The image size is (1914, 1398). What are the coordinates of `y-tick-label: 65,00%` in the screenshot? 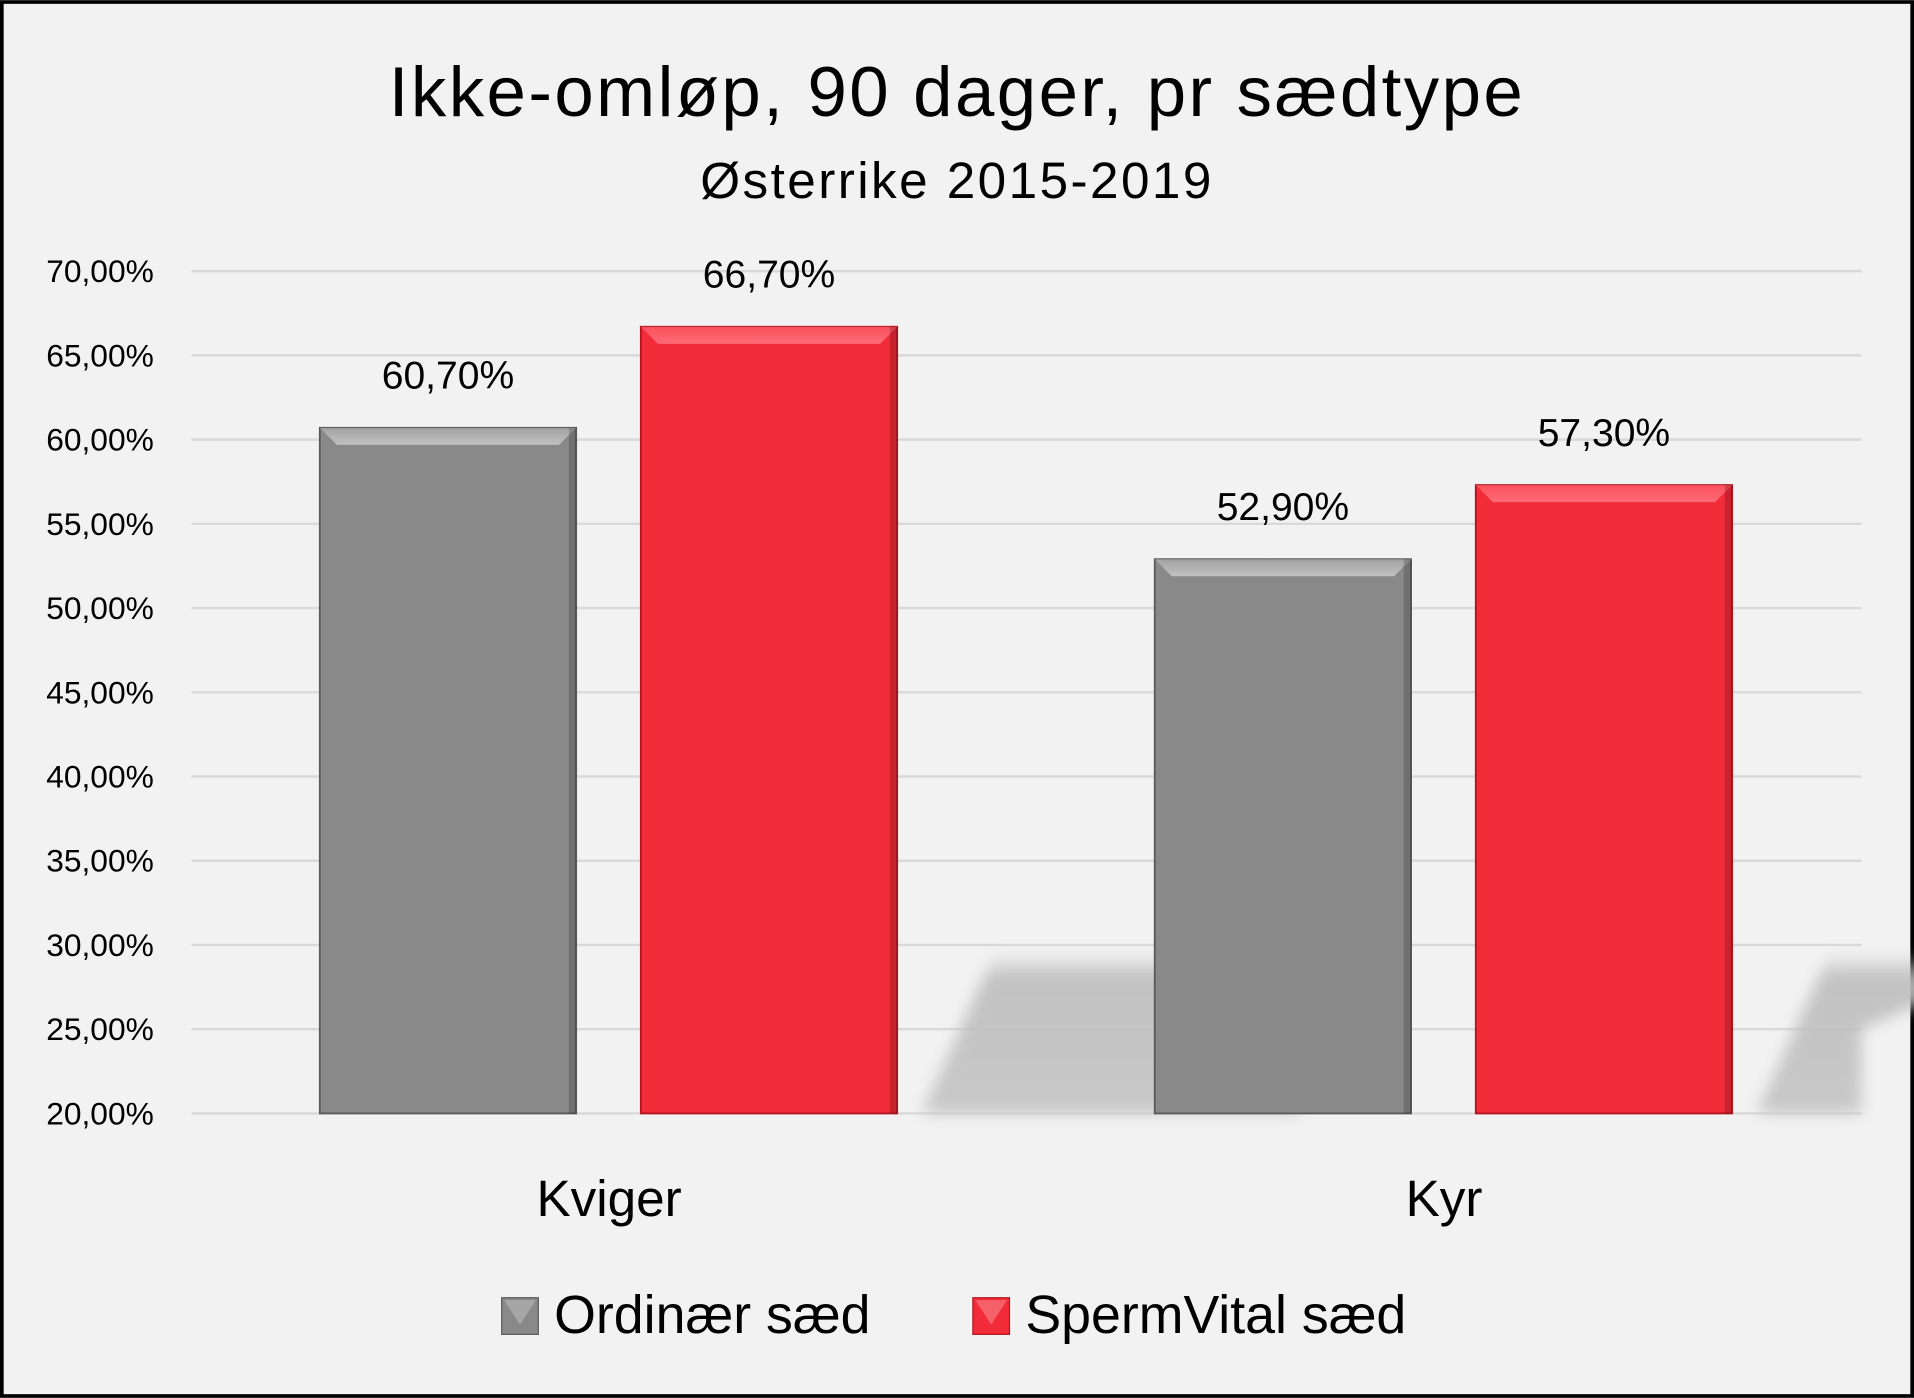 It's located at (100, 355).